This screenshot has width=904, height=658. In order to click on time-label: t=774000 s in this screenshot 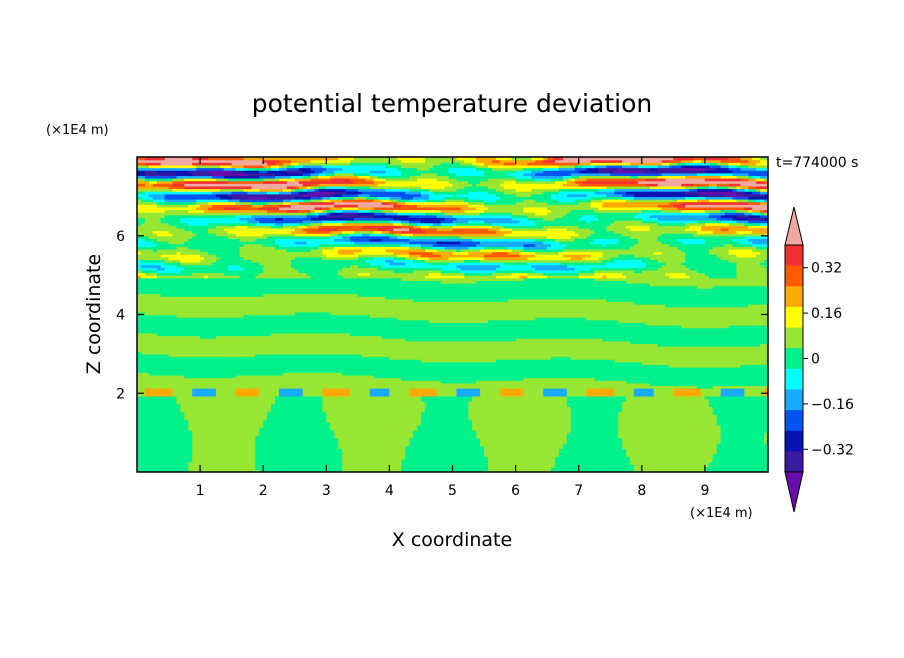, I will do `click(817, 163)`.